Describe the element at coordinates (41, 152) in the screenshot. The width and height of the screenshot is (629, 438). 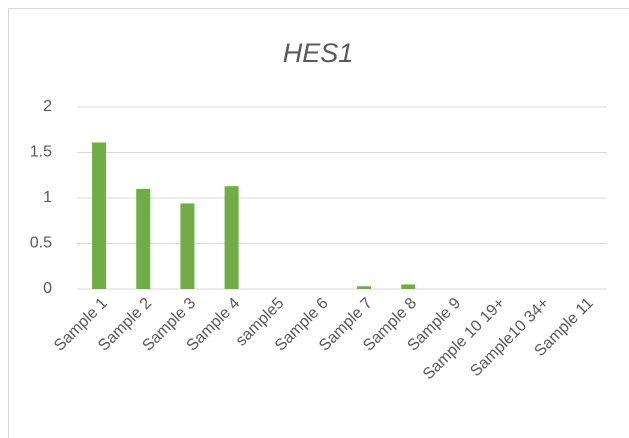
I see `y-tick-label: 1.5` at that location.